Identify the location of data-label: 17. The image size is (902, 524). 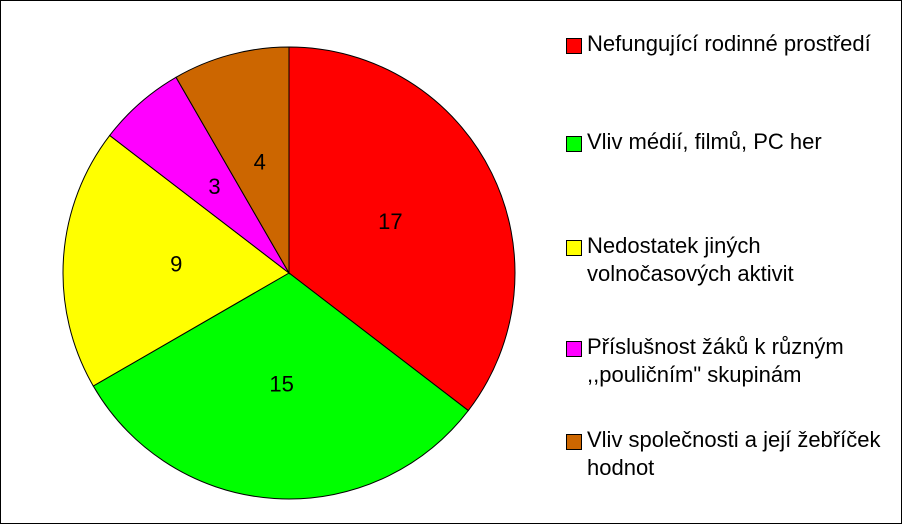
(390, 221).